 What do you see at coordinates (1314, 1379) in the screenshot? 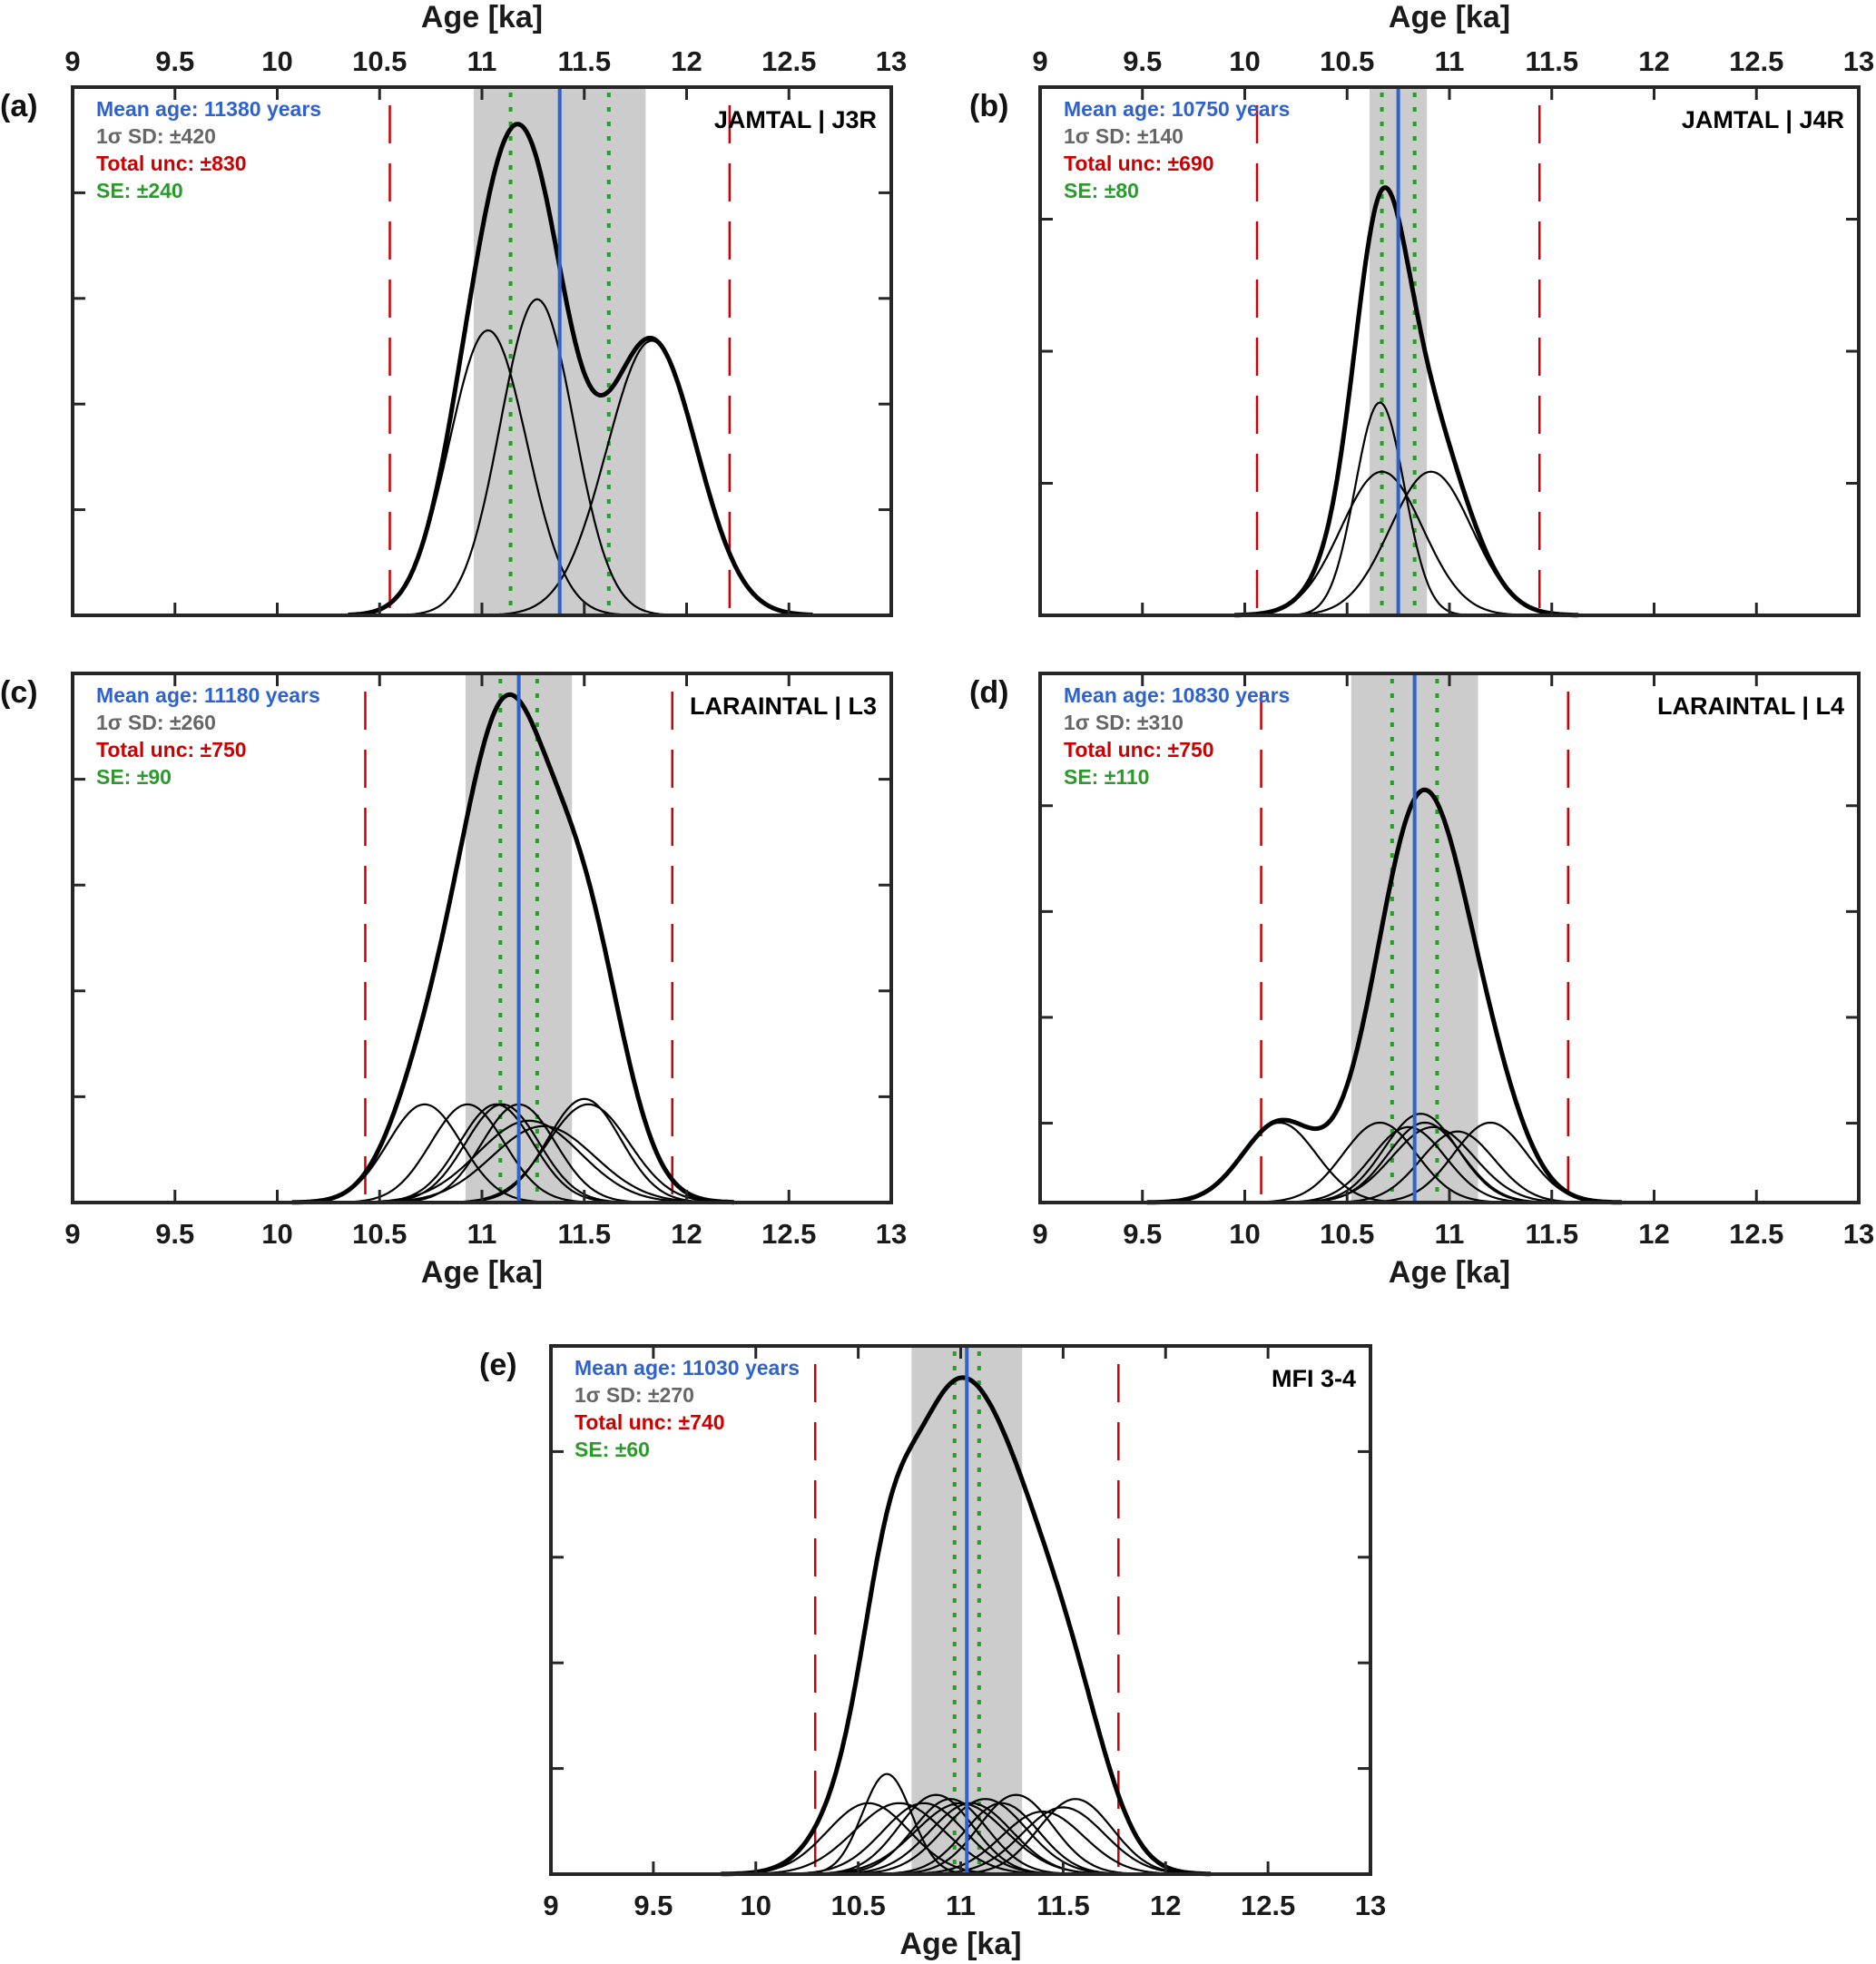
I see `site-label: MFI 3-4` at bounding box center [1314, 1379].